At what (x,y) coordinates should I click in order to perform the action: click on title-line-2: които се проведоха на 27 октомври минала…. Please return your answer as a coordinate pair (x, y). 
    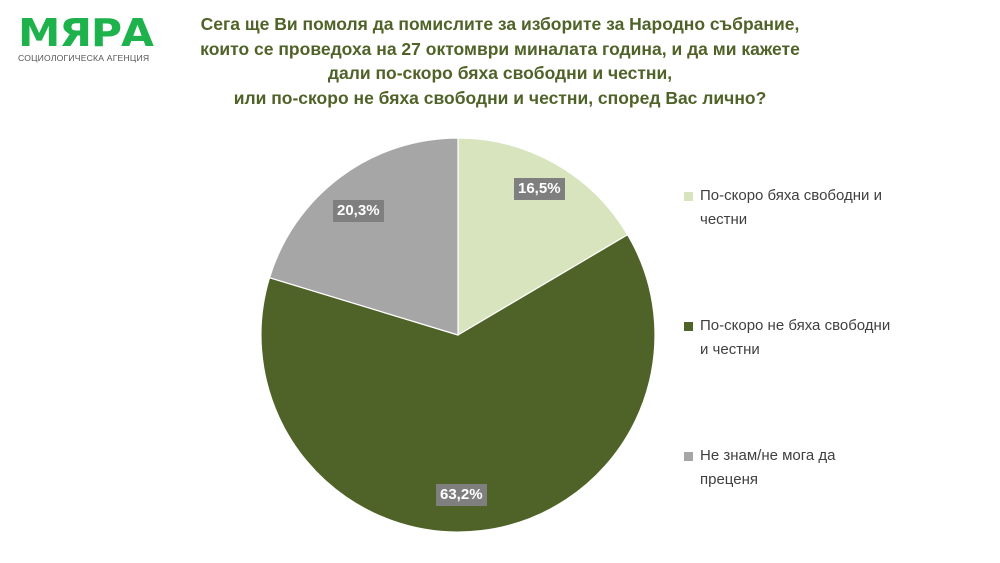
    Looking at the image, I should click on (500, 48).